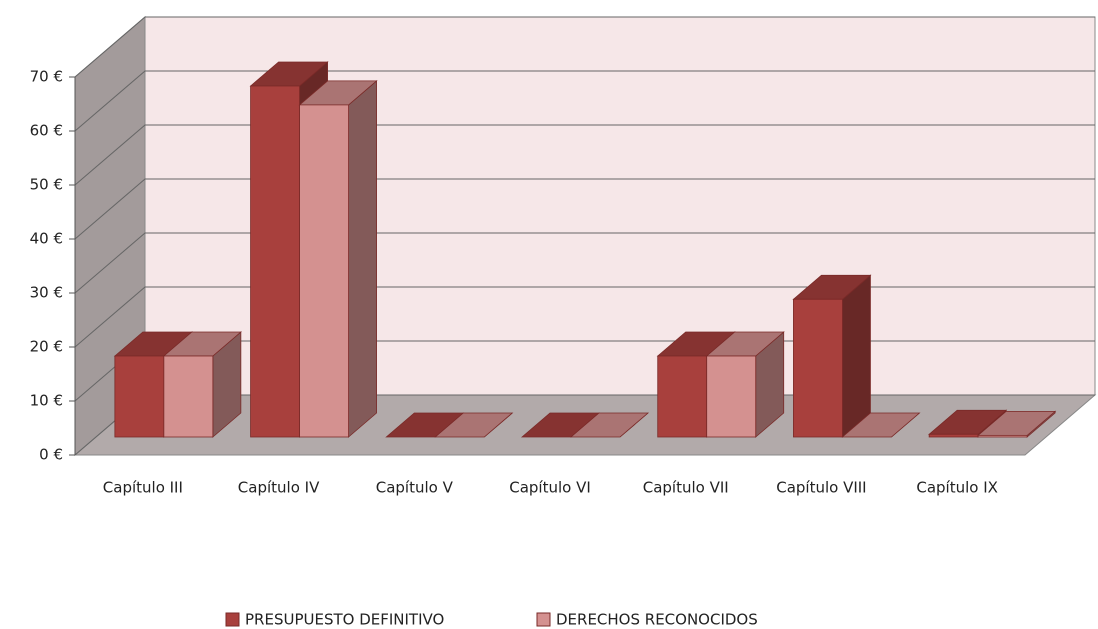  What do you see at coordinates (46, 131) in the screenshot?
I see `y-tick-label: 60 €` at bounding box center [46, 131].